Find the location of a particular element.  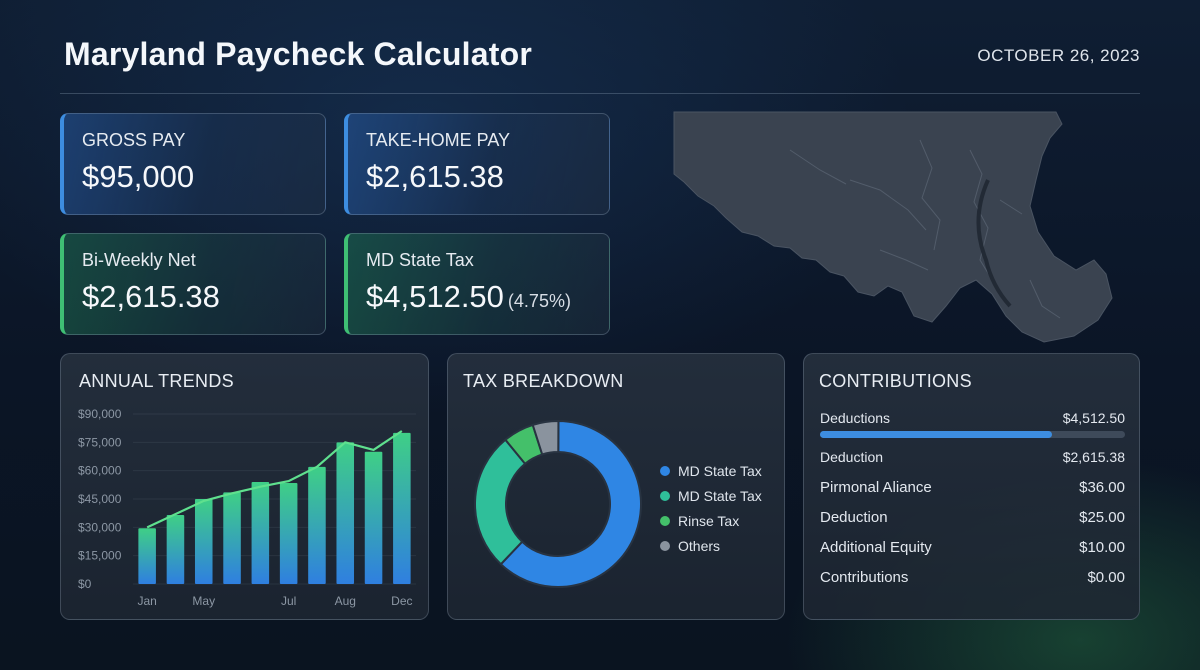

tax-breakdown-title: TAX BREAKDOWN is located at coordinates (543, 381).